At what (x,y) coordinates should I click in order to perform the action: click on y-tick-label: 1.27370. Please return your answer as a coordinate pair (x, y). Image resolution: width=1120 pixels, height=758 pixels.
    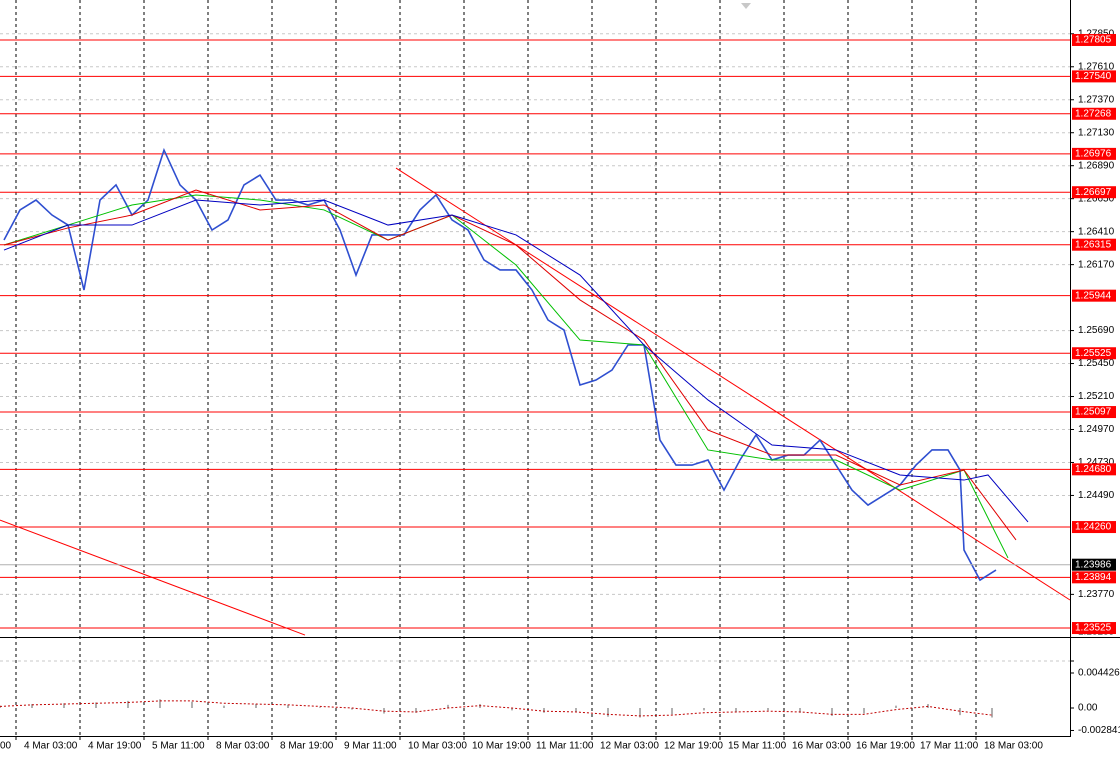
    Looking at the image, I should click on (1096, 99).